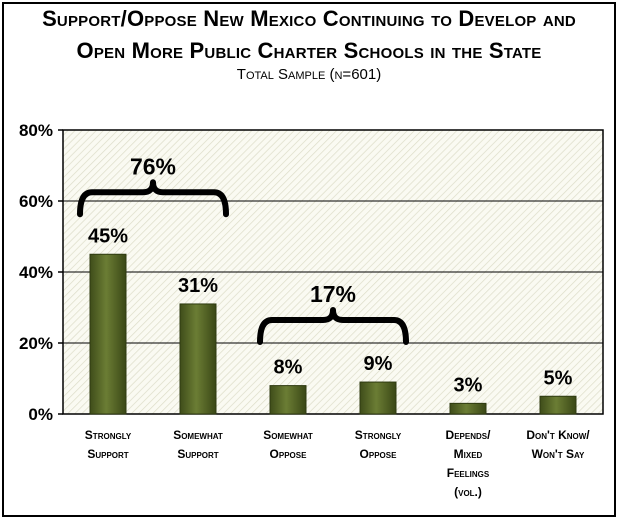 The width and height of the screenshot is (618, 519). What do you see at coordinates (333, 294) in the screenshot?
I see `brace-total-label: 17%` at bounding box center [333, 294].